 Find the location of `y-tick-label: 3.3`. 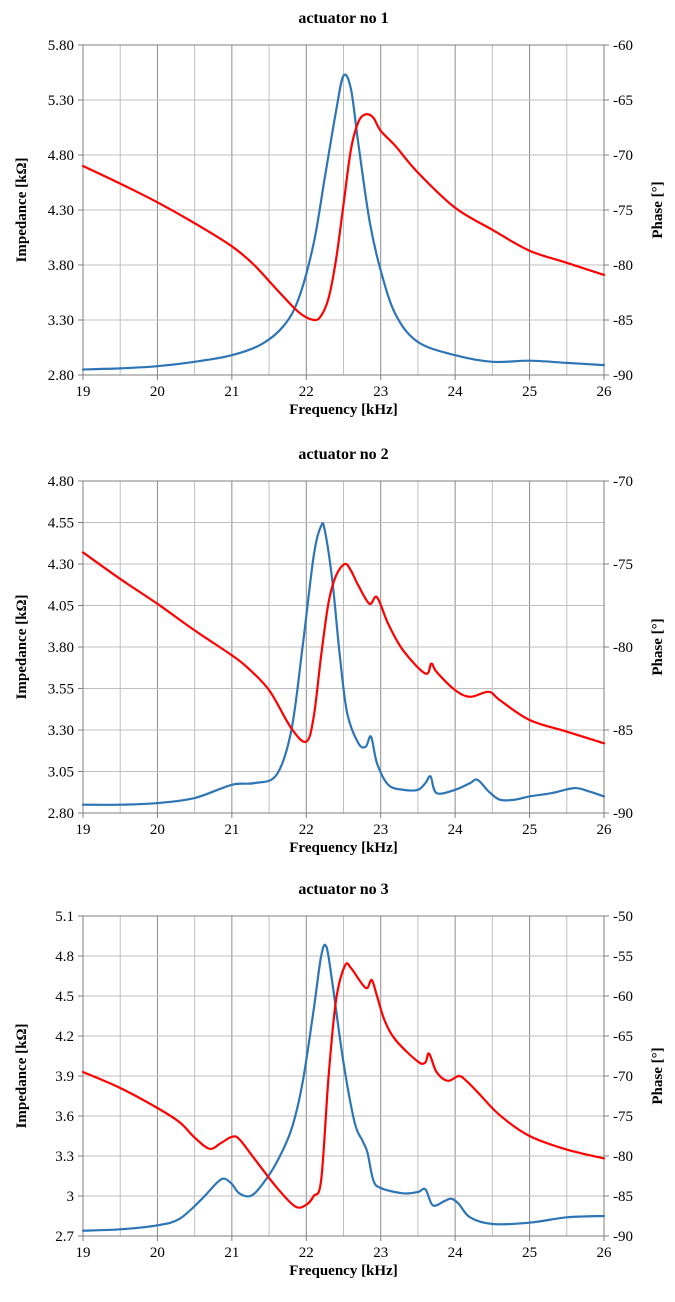

y-tick-label: 3.3 is located at coordinates (64, 1157).